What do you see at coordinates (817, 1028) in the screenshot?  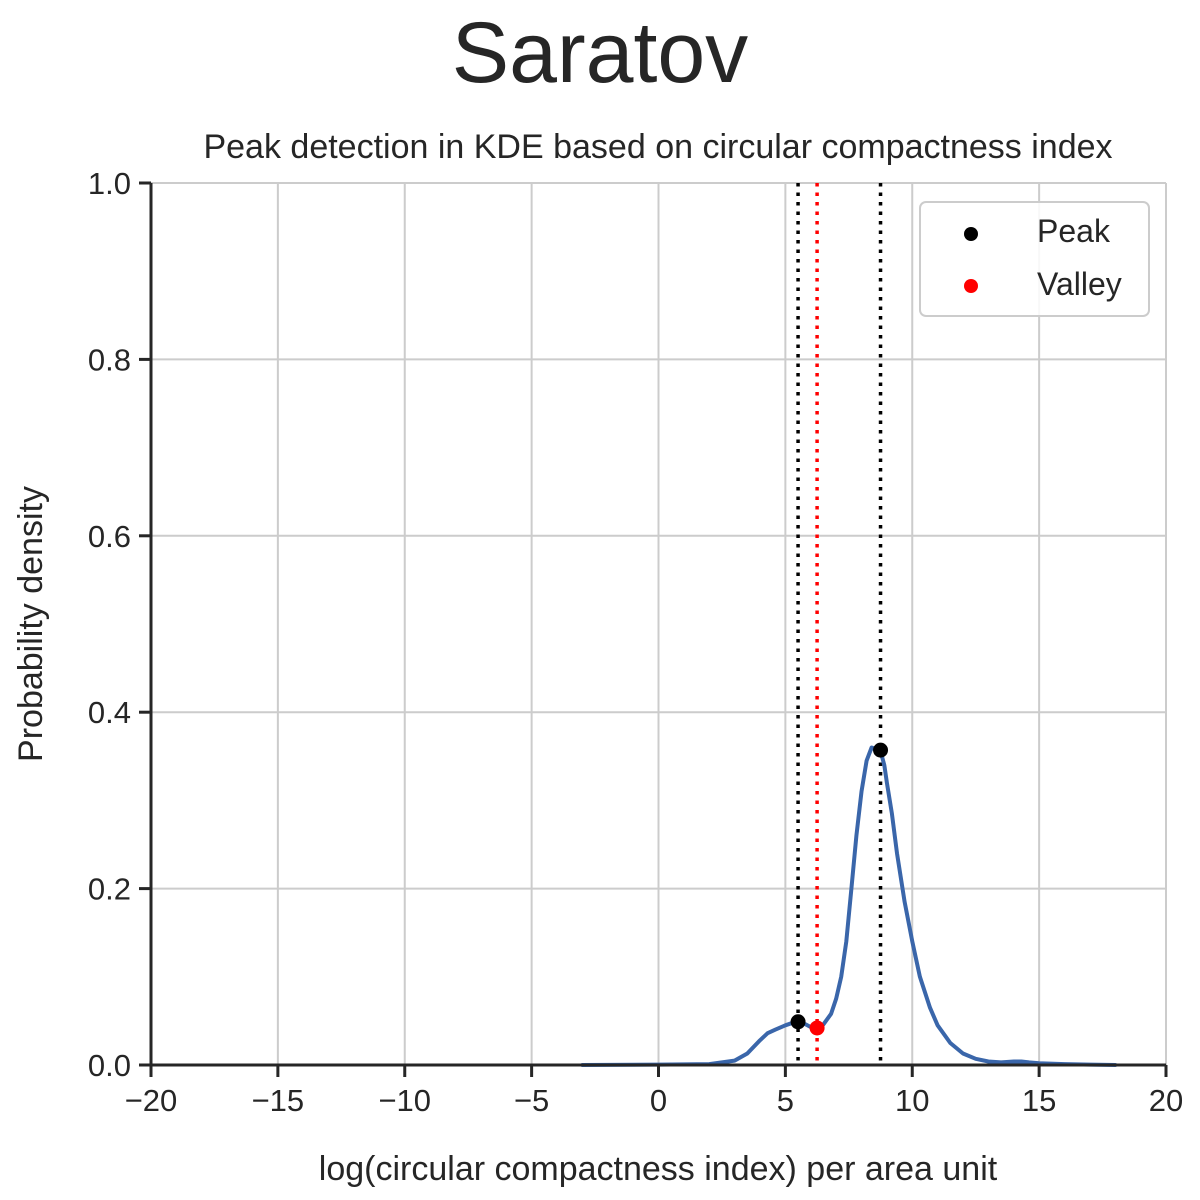 I see `valley-point` at bounding box center [817, 1028].